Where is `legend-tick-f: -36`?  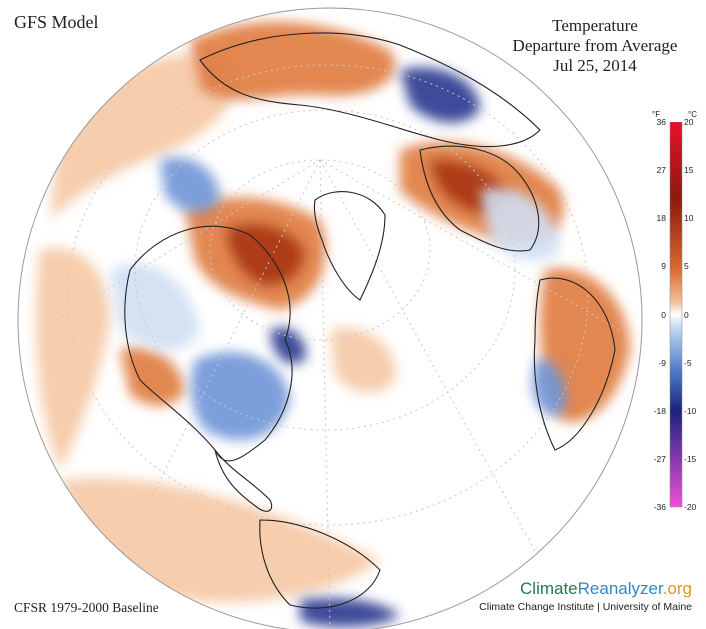 legend-tick-f: -36 is located at coordinates (659, 507).